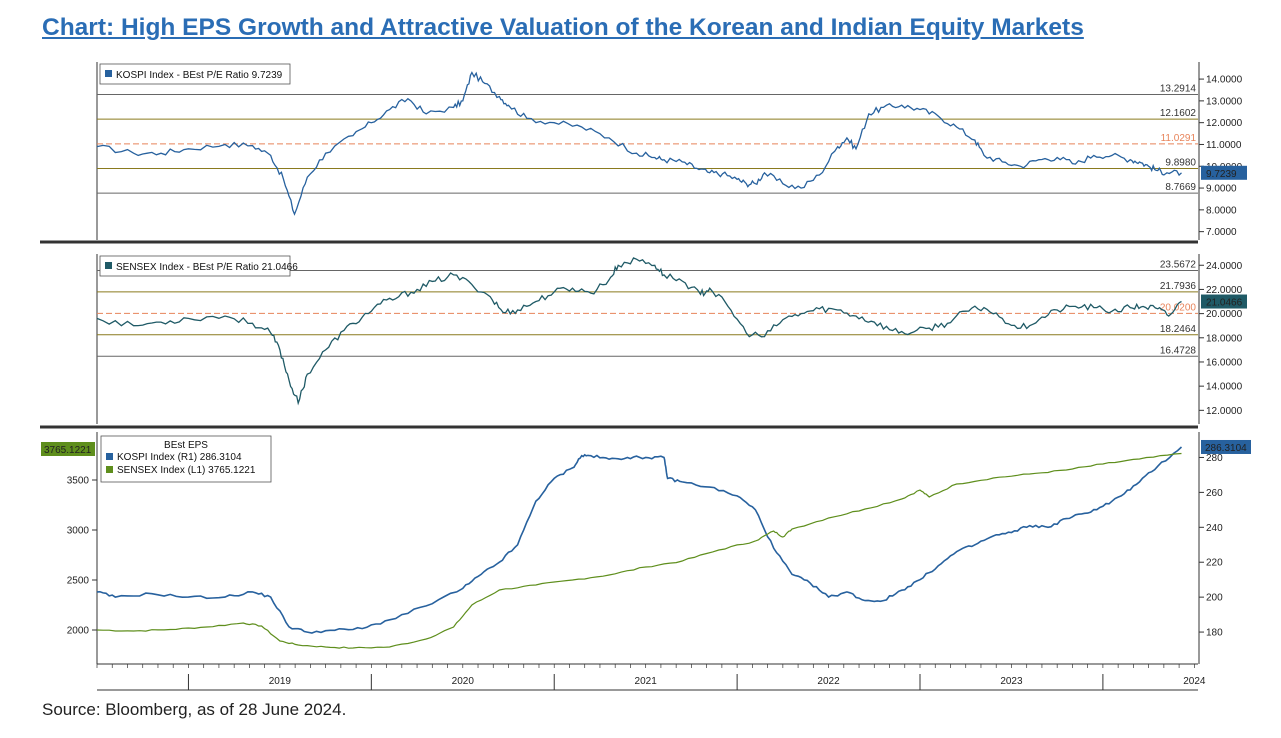 This screenshot has height=738, width=1281. I want to click on legend-swatch-kospi, so click(109, 456).